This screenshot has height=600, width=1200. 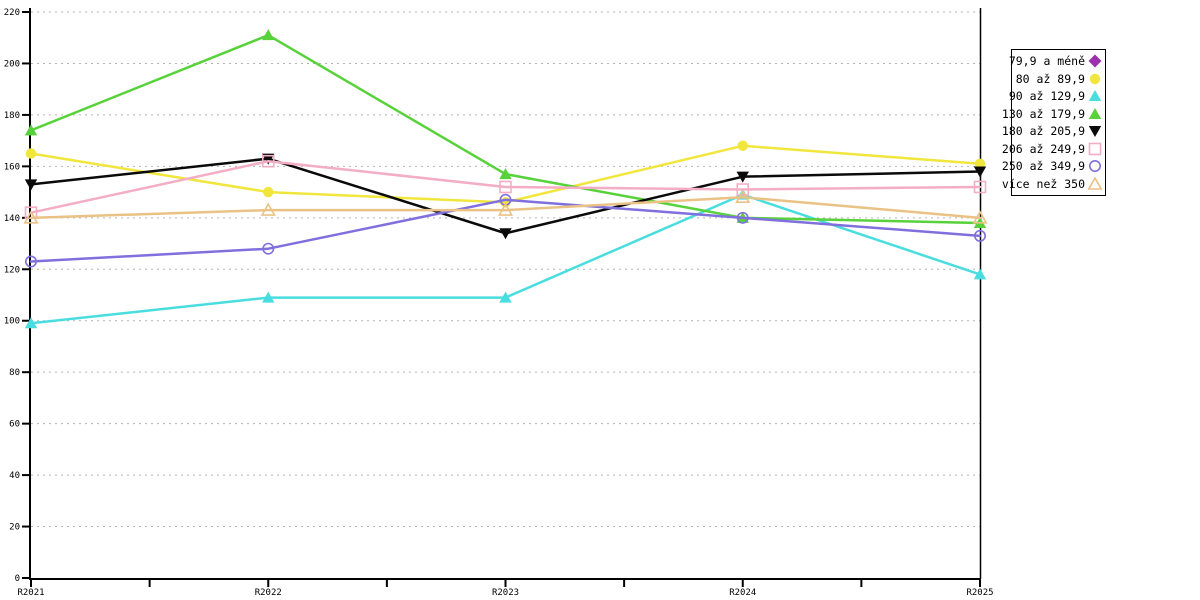 What do you see at coordinates (12, 270) in the screenshot?
I see `y-tick-label: 120` at bounding box center [12, 270].